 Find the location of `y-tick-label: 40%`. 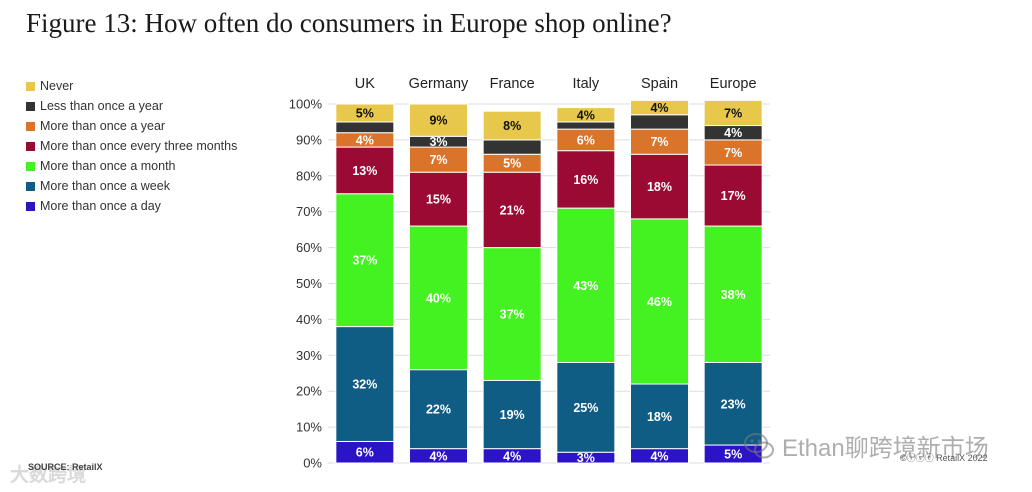

y-tick-label: 40% is located at coordinates (309, 319).